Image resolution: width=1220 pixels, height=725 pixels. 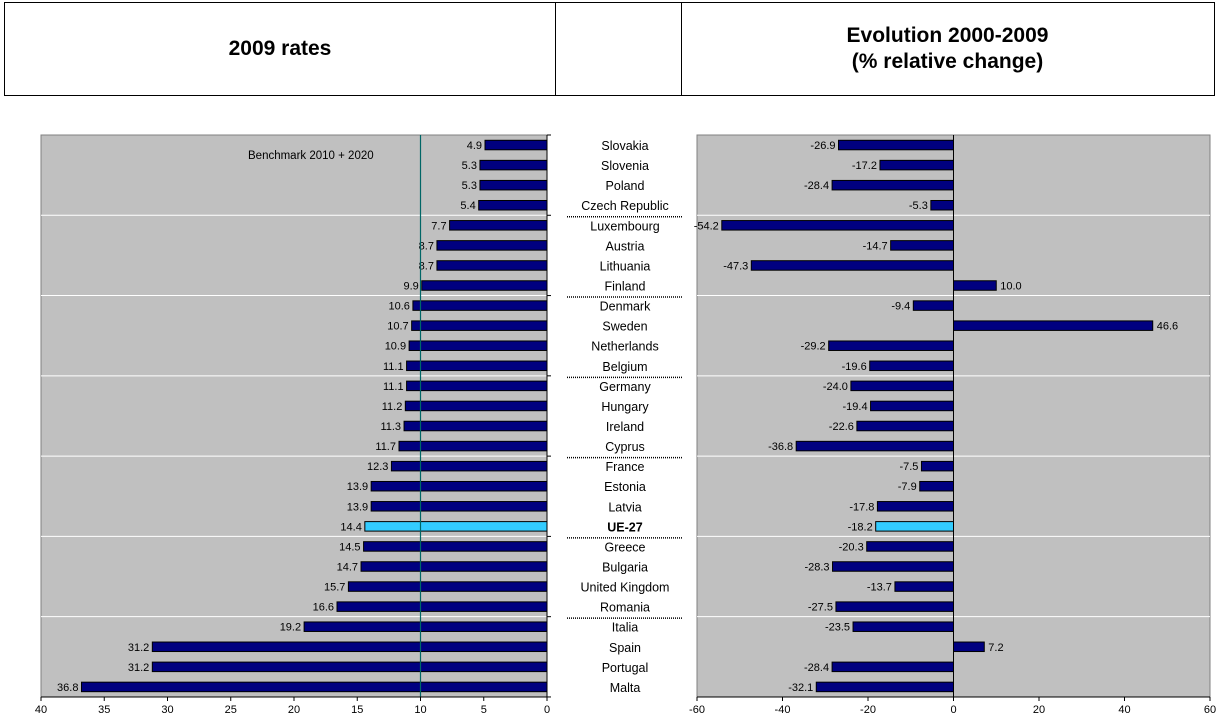 What do you see at coordinates (1039, 710) in the screenshot?
I see `right-x-tick-label: 20` at bounding box center [1039, 710].